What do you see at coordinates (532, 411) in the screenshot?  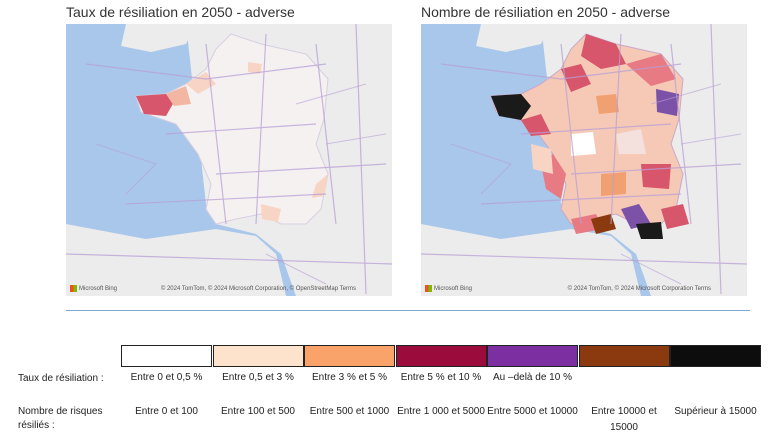 I see `legend-count-text: Entre 5000 et 10000` at bounding box center [532, 411].